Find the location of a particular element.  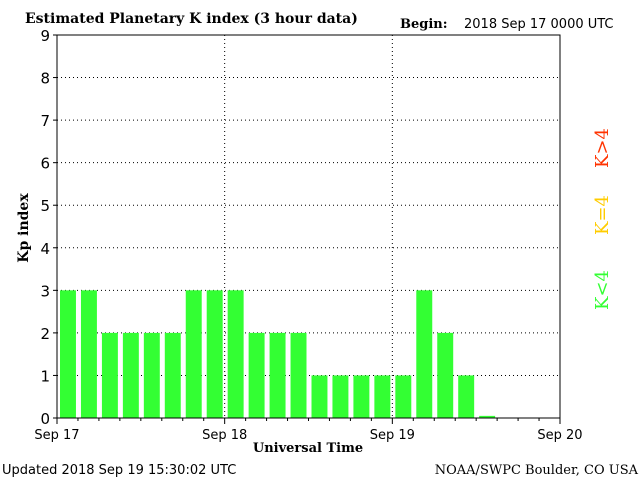

y-axis-label: Kp index is located at coordinates (24, 228).